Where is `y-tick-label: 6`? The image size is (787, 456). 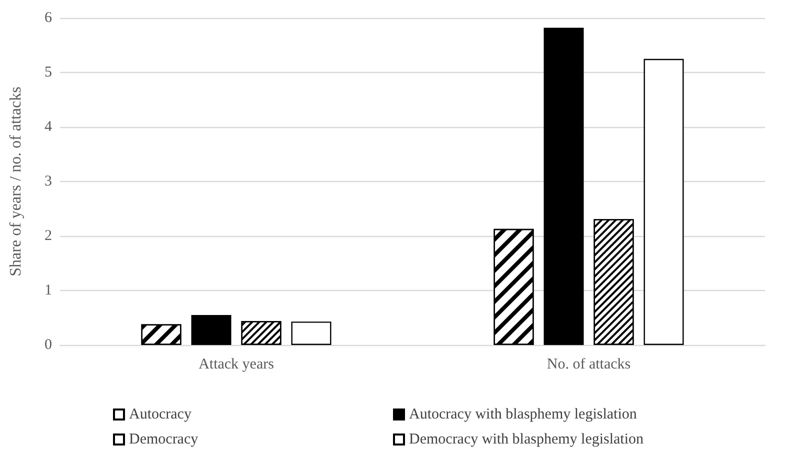 y-tick-label: 6 is located at coordinates (48, 18).